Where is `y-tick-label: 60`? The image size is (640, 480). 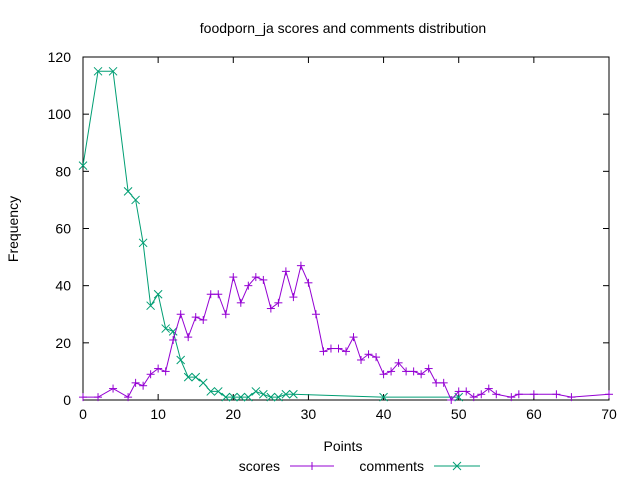 y-tick-label: 60 is located at coordinates (63, 229).